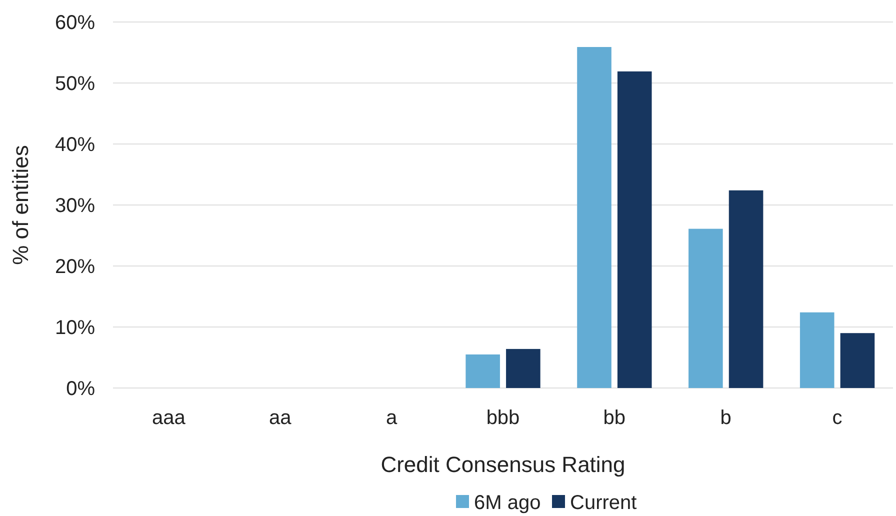 The height and width of the screenshot is (516, 896). What do you see at coordinates (75, 23) in the screenshot?
I see `y-tick-label: 60%` at bounding box center [75, 23].